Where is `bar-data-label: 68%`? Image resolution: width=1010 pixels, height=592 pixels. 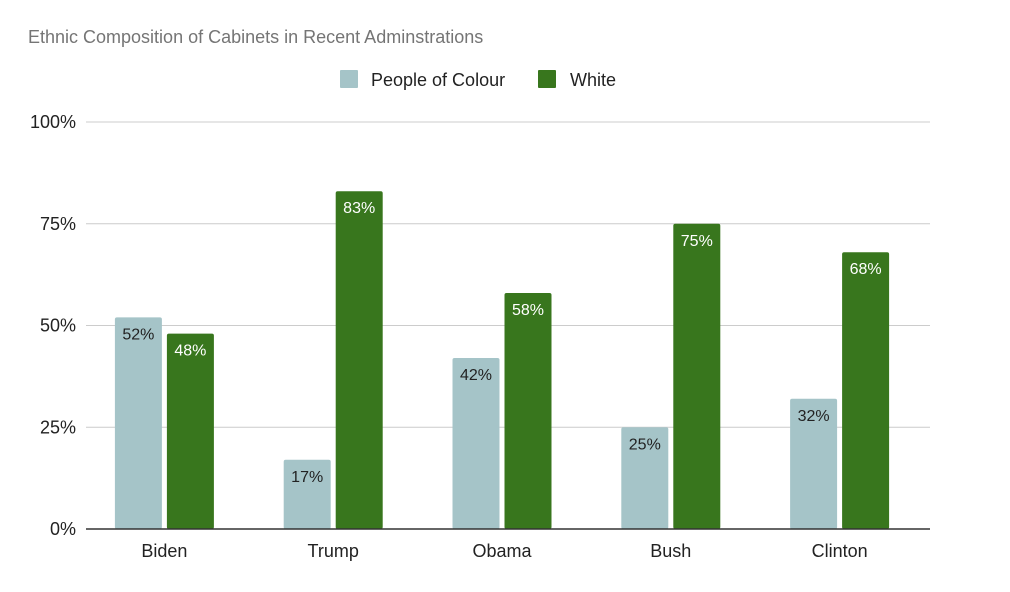 bar-data-label: 68% is located at coordinates (866, 269).